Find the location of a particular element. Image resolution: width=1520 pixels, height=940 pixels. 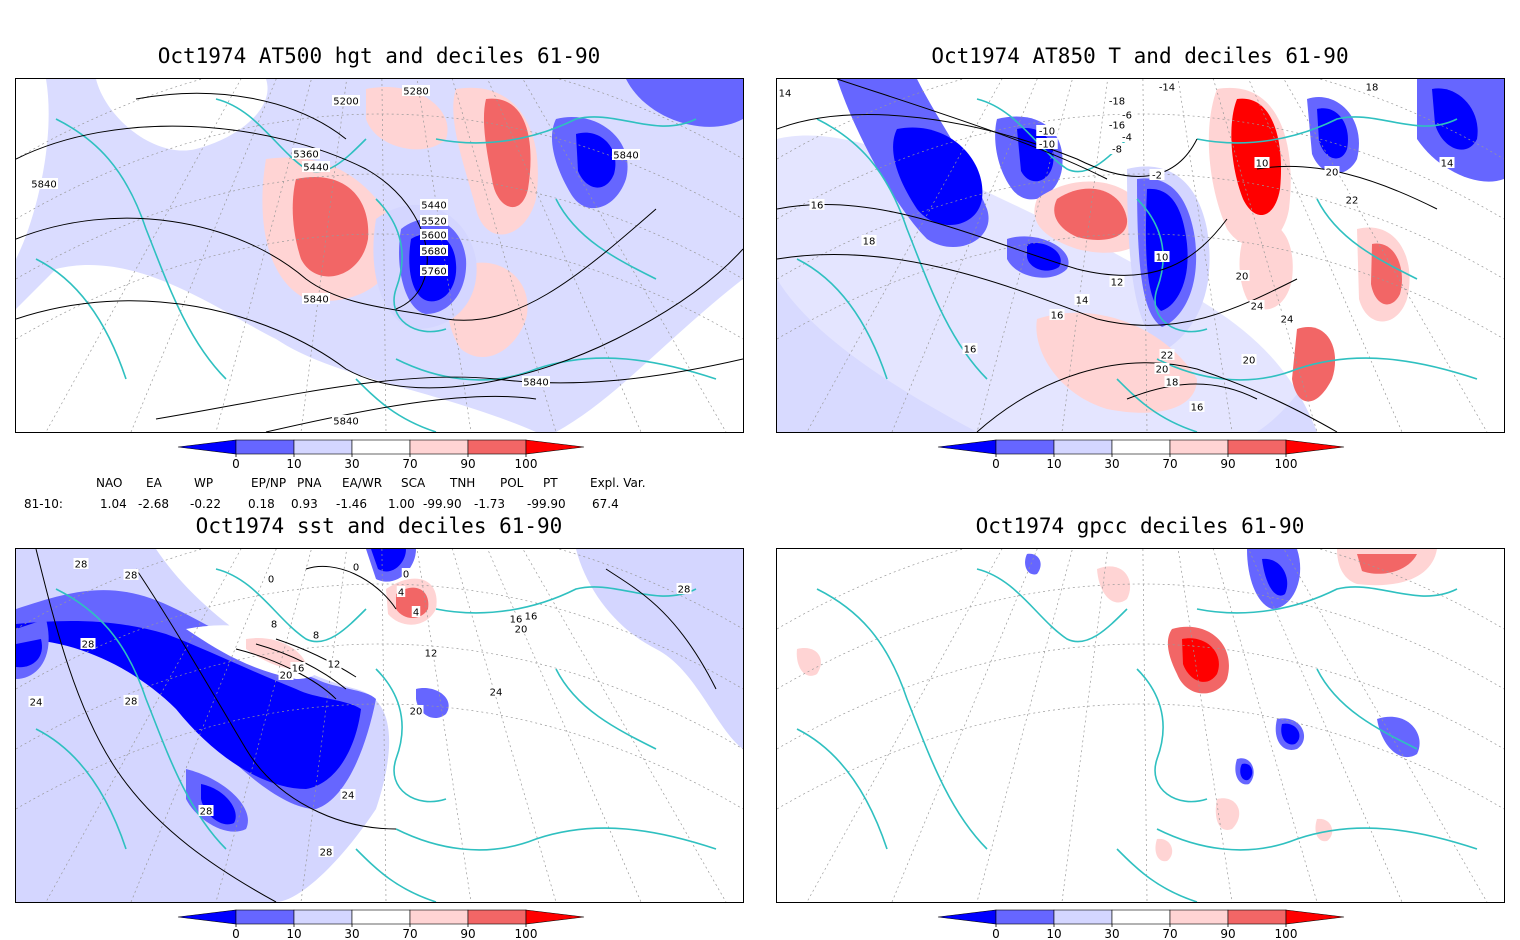

index-header-tnh: TNH is located at coordinates (463, 483).